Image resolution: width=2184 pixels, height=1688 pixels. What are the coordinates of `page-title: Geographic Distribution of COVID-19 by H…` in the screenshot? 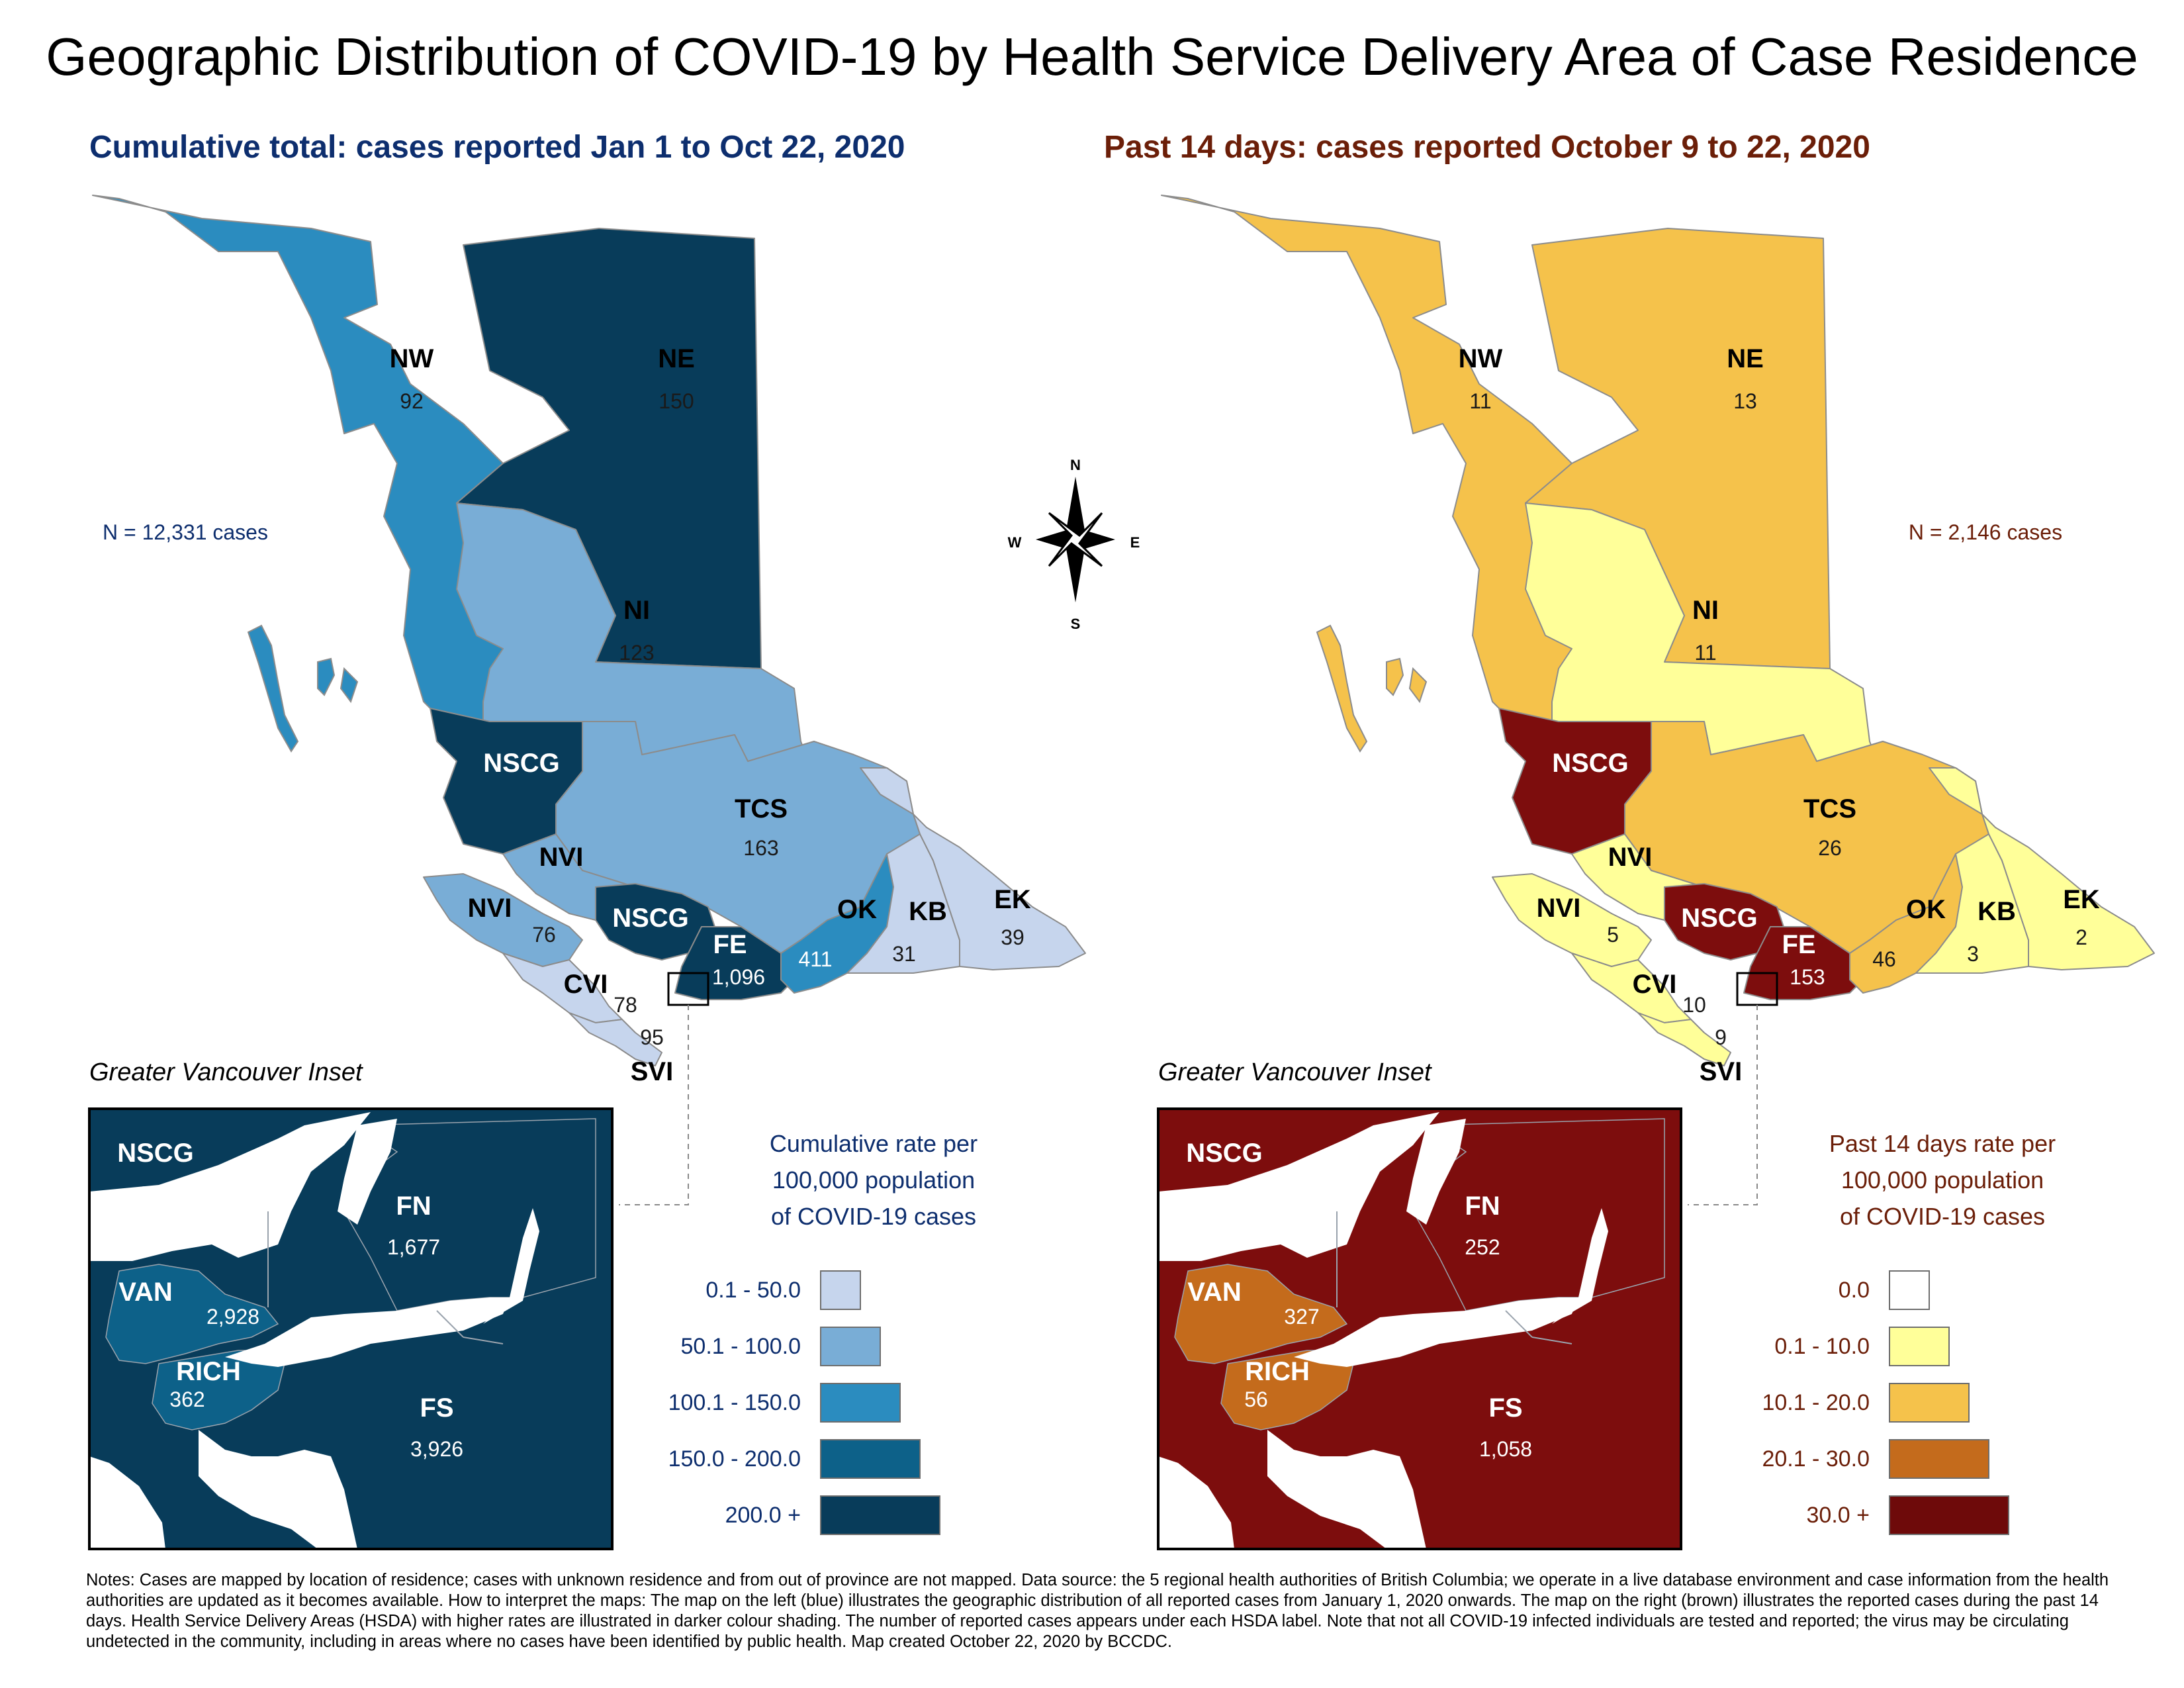 It's located at (1092, 56).